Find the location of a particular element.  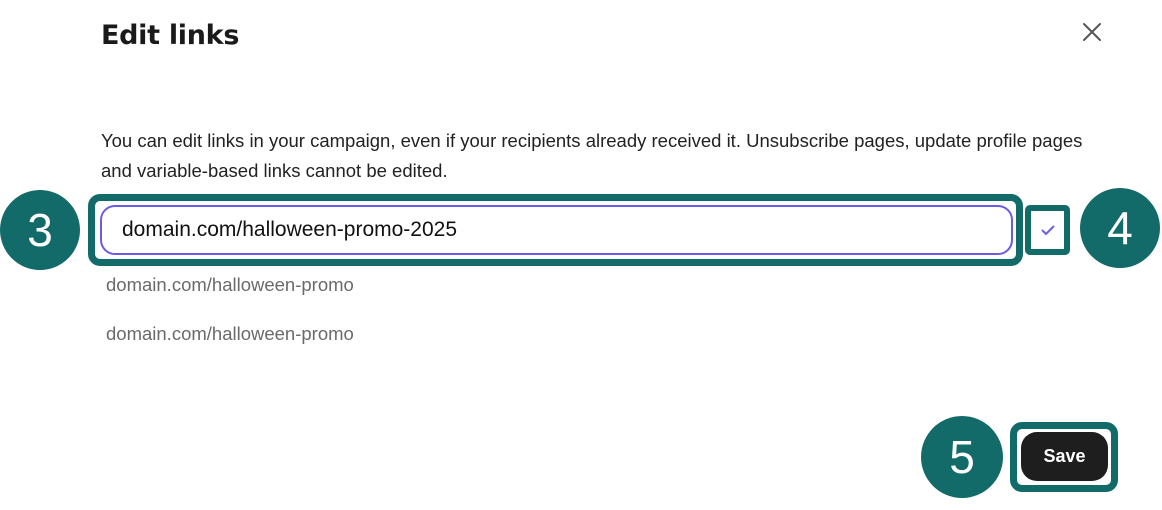

save-highlight is located at coordinates (1064, 457).